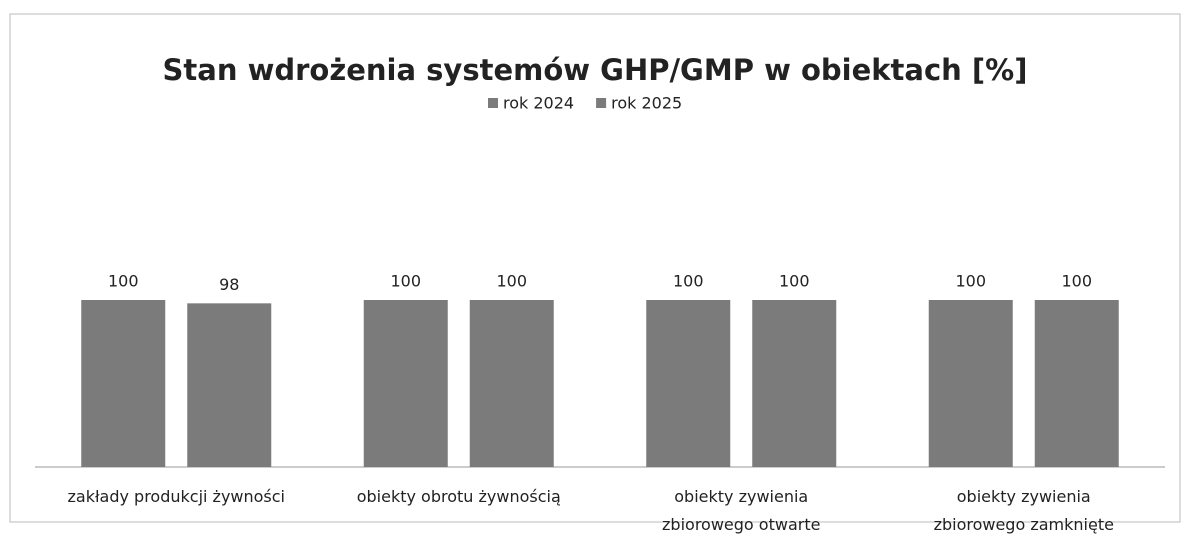 The image size is (1186, 539). I want to click on x-tick-label: zakłady produkcji żywności, so click(176, 496).